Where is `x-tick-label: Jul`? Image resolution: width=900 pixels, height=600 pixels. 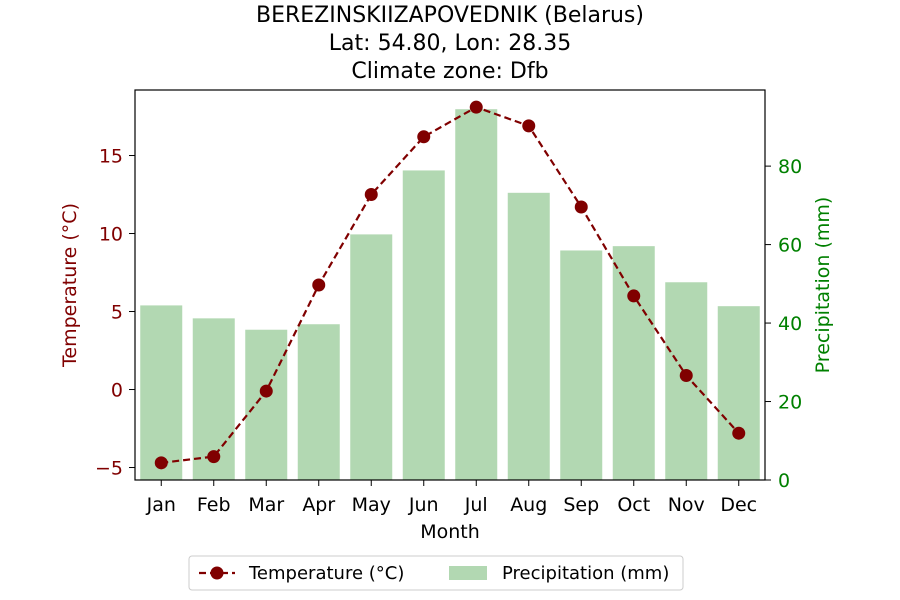 x-tick-label: Jul is located at coordinates (476, 505).